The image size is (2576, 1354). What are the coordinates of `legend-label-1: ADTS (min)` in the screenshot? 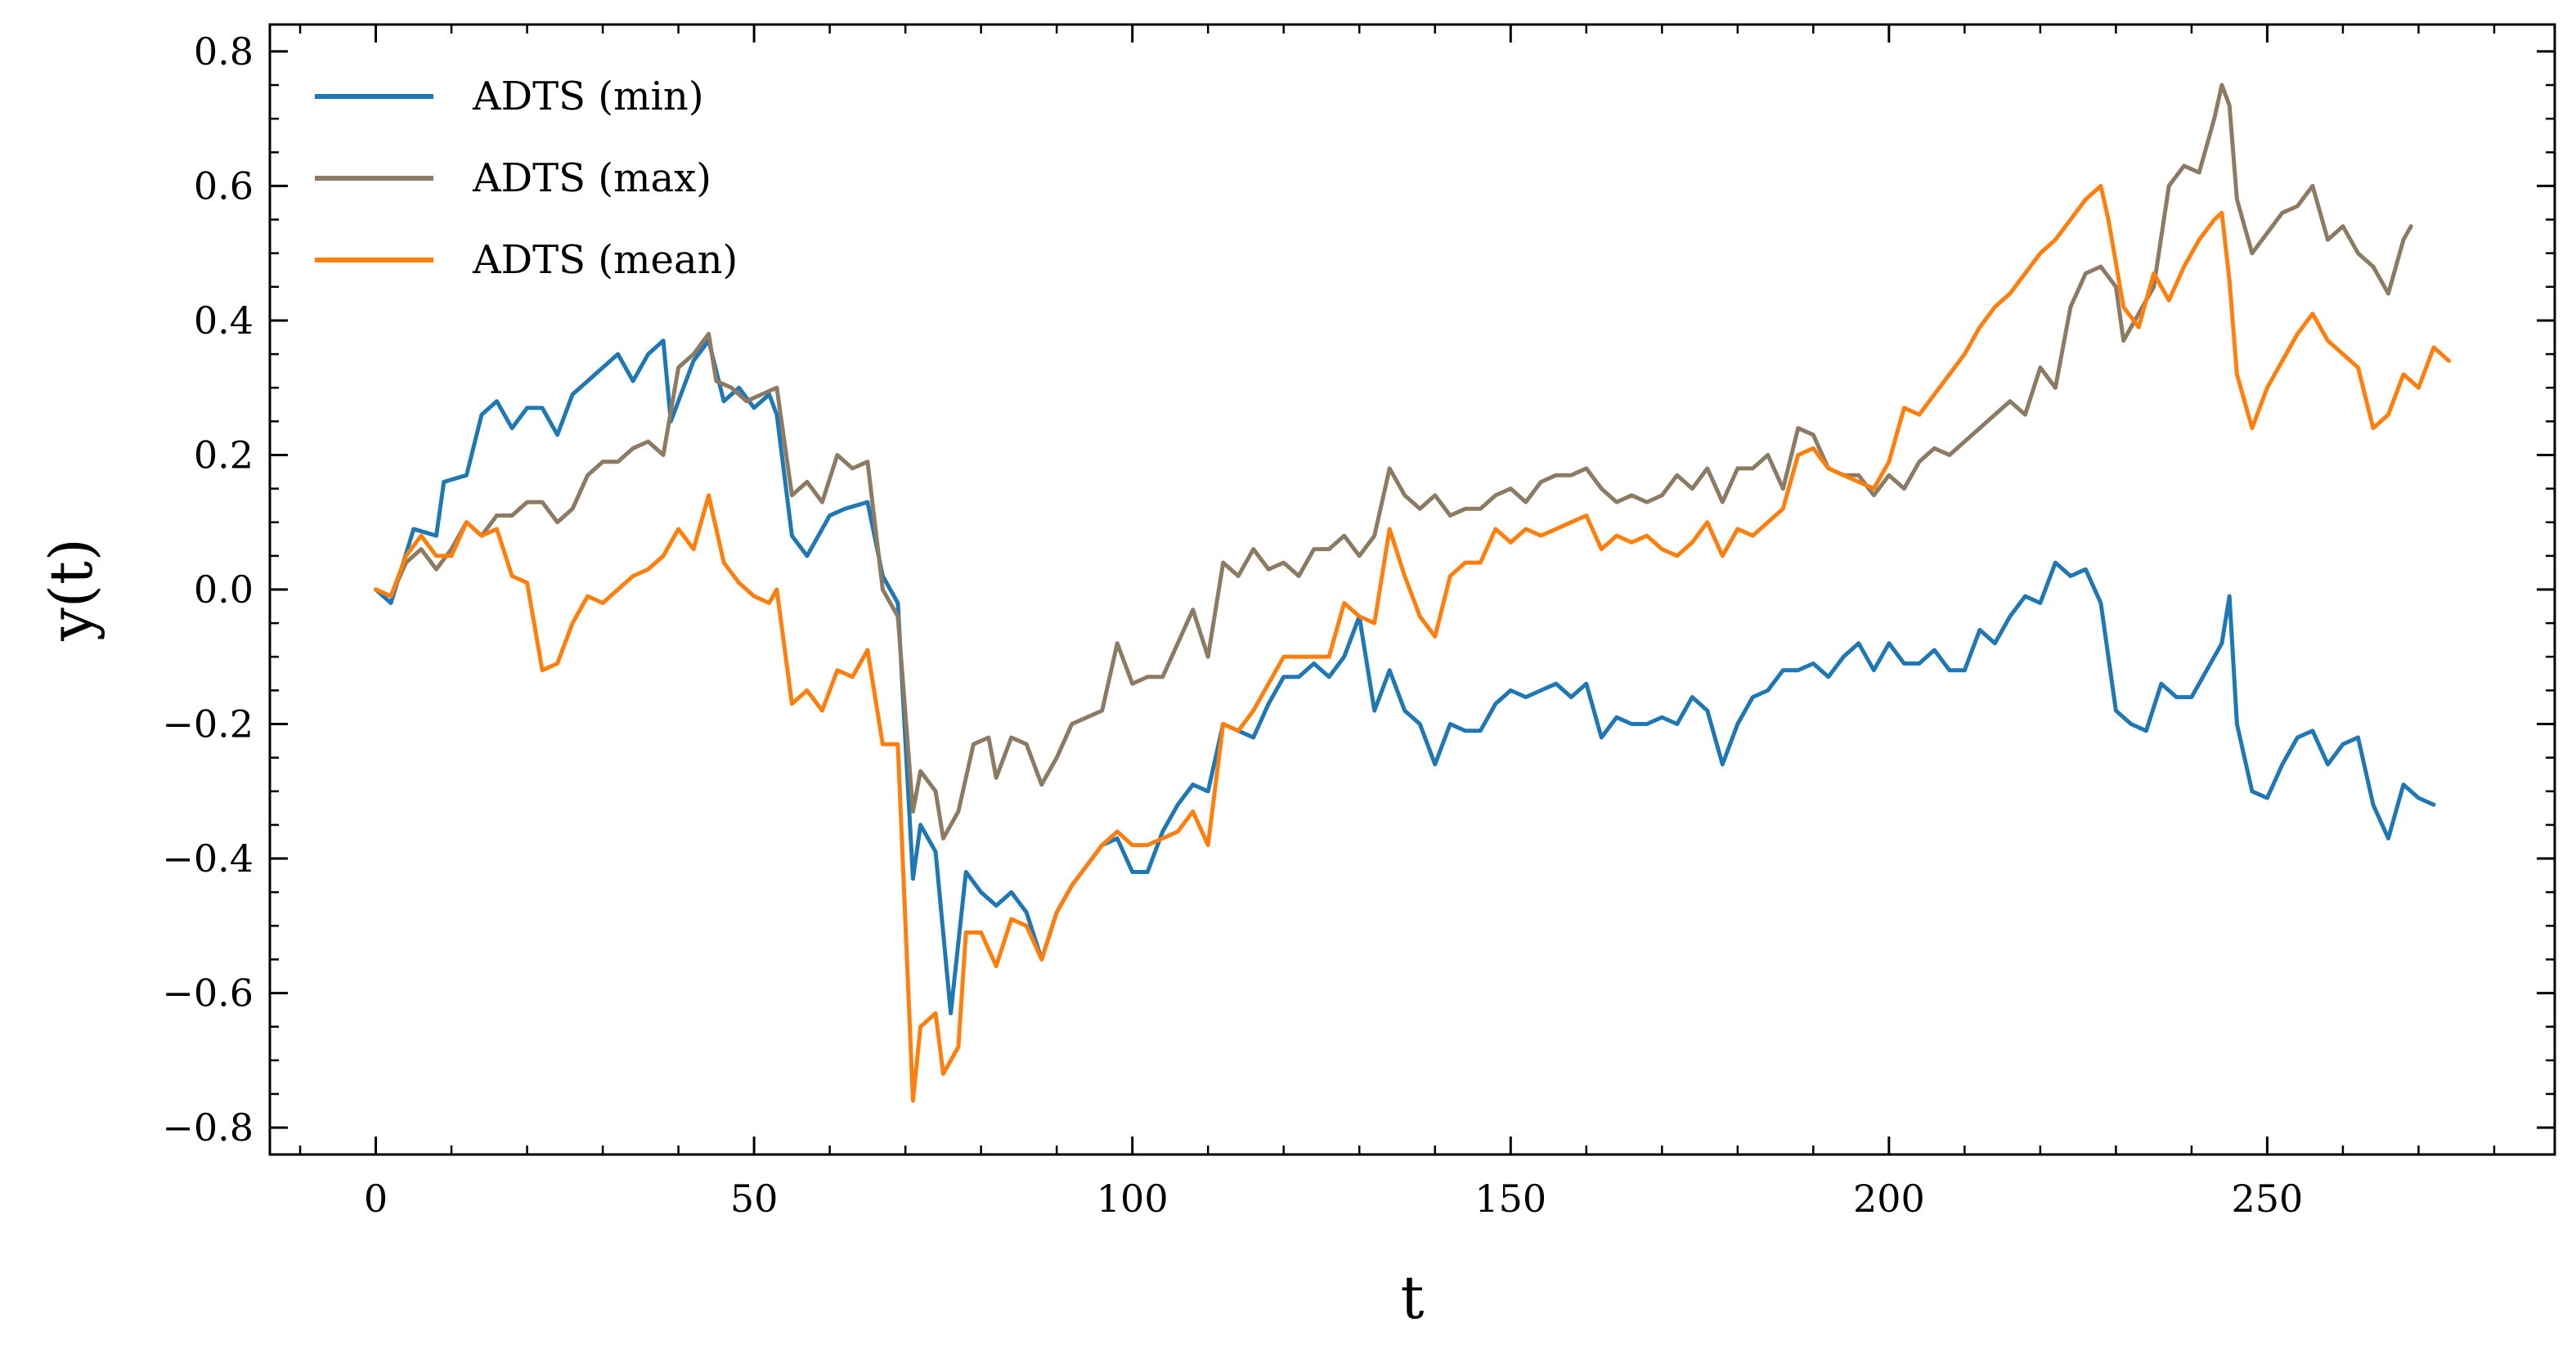 It's located at (588, 96).